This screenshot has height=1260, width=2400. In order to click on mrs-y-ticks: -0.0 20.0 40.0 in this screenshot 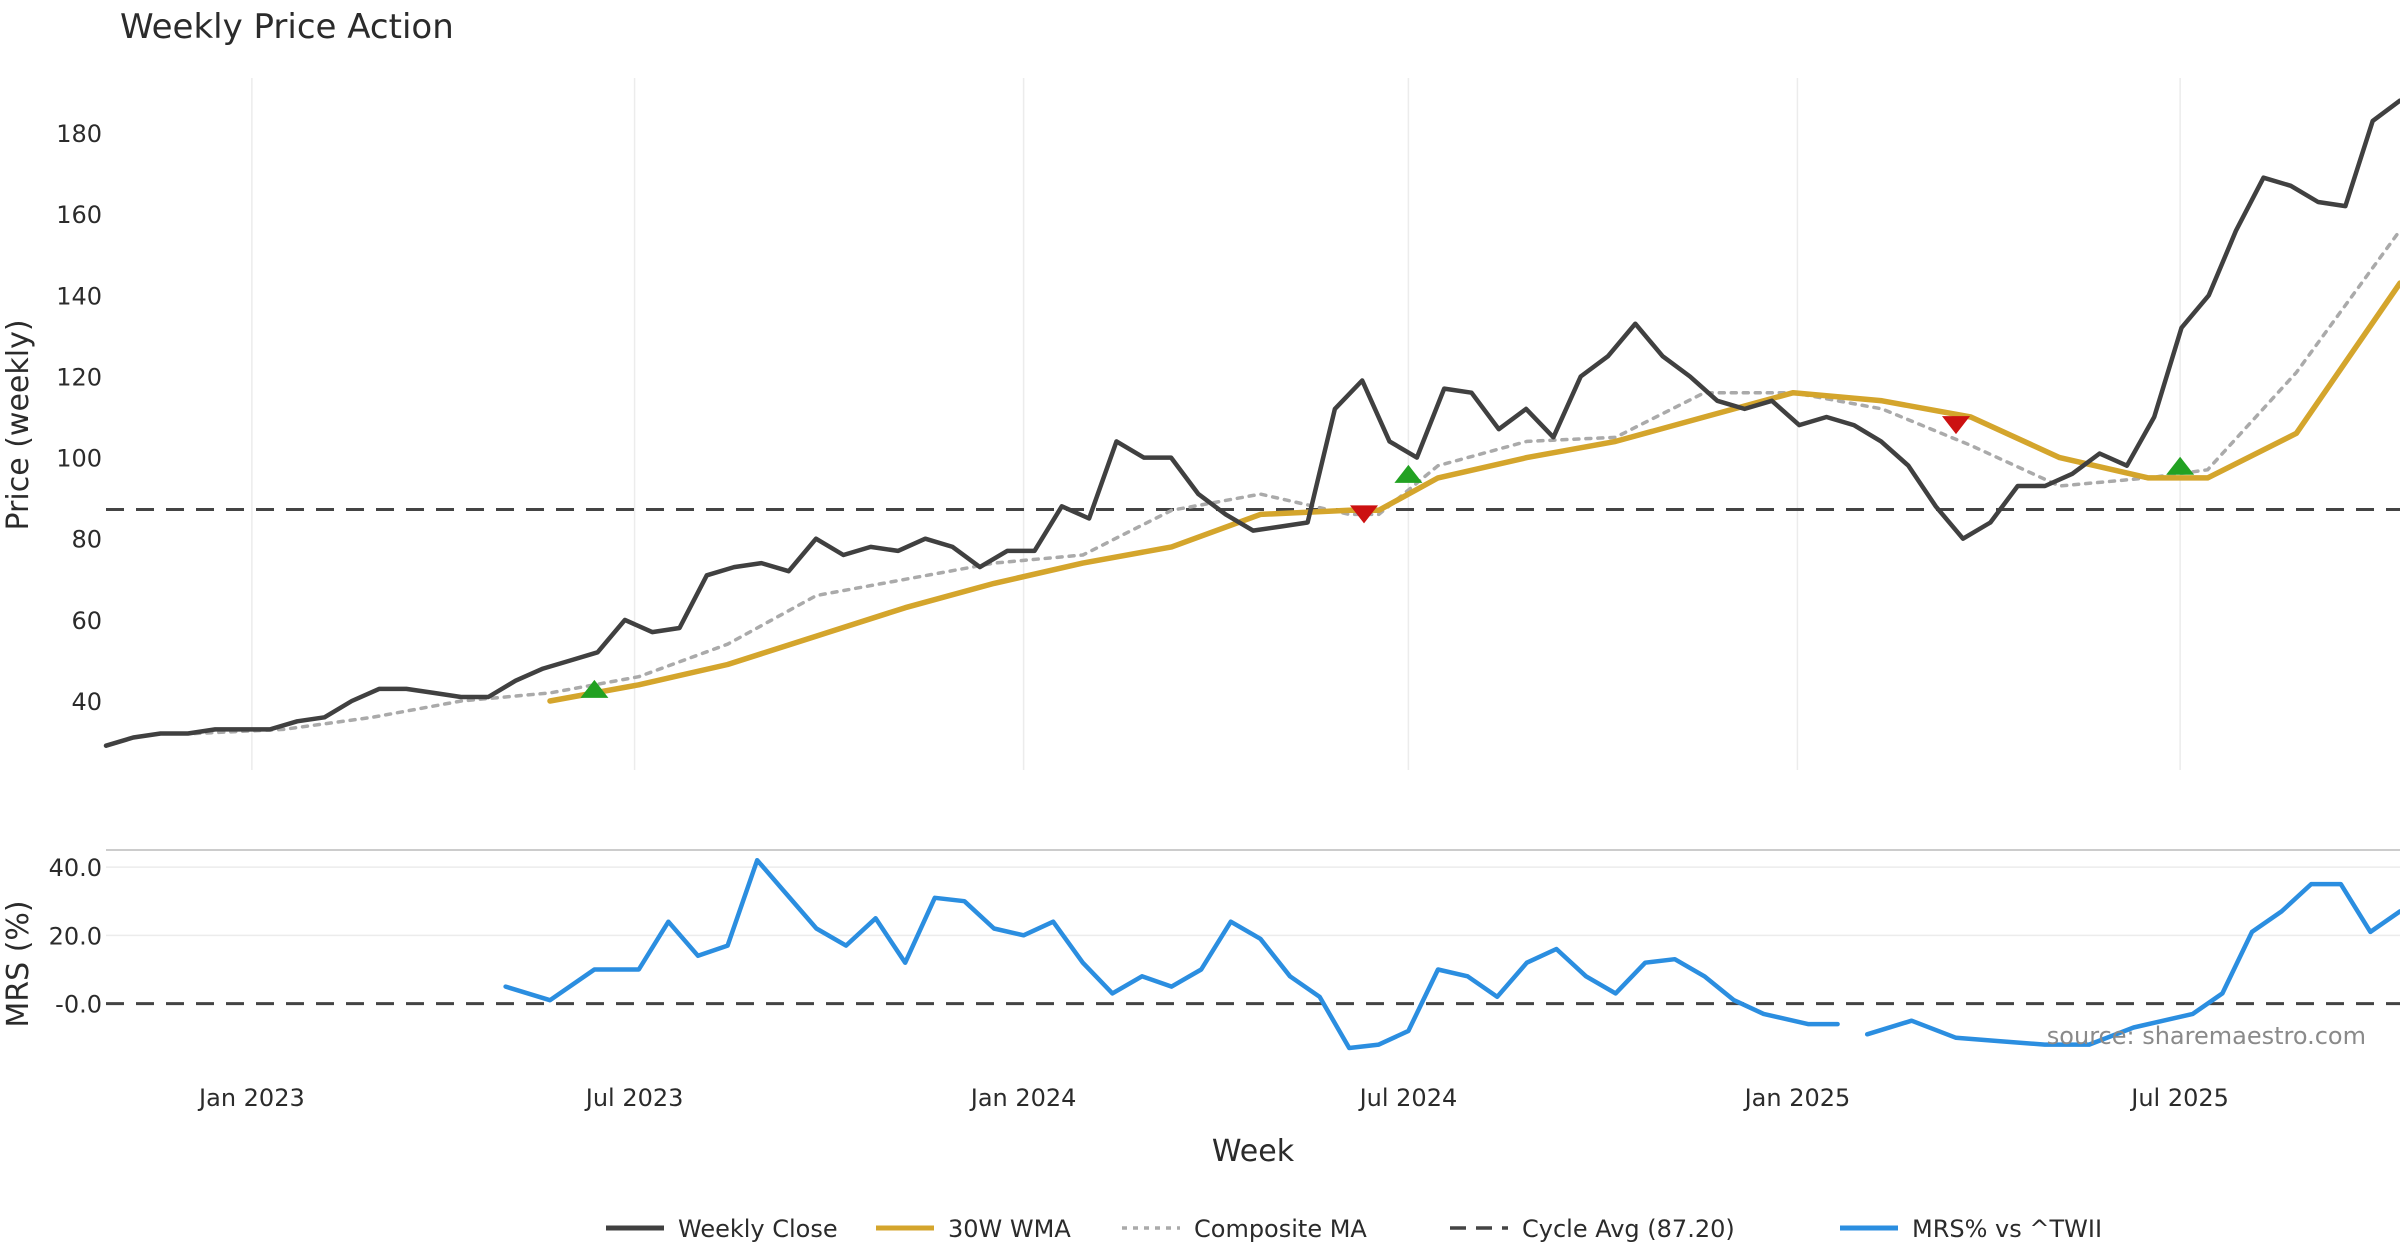, I will do `click(75, 936)`.